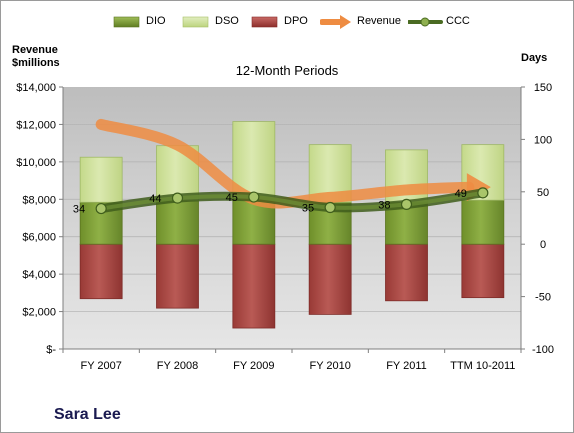 Image resolution: width=574 pixels, height=433 pixels. What do you see at coordinates (461, 194) in the screenshot?
I see `ccc-data-label: 49` at bounding box center [461, 194].